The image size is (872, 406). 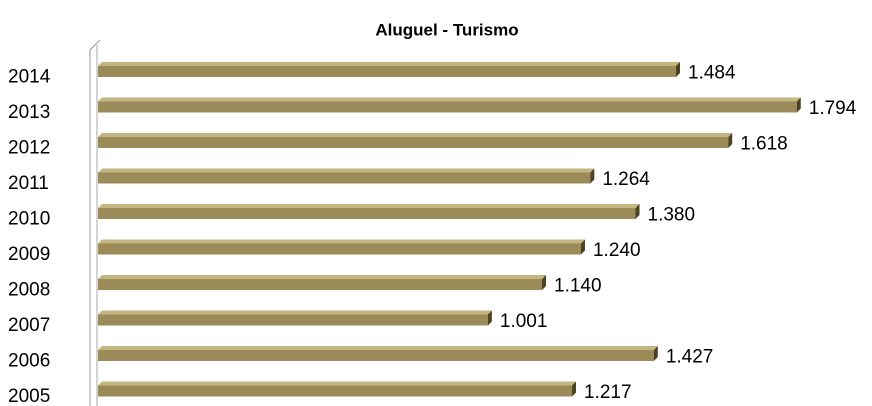 What do you see at coordinates (29, 325) in the screenshot?
I see `y-tick-label: 2007` at bounding box center [29, 325].